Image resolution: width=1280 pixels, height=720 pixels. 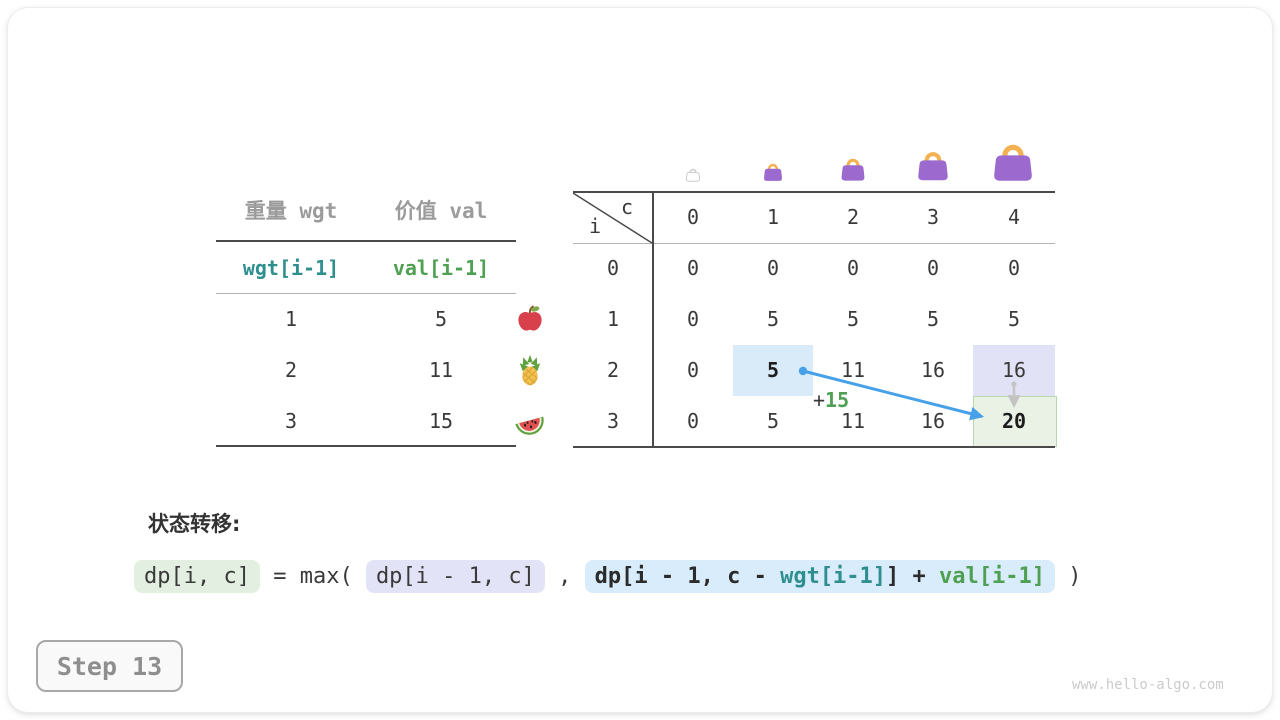 I want to click on added-value: 15, so click(x=837, y=400).